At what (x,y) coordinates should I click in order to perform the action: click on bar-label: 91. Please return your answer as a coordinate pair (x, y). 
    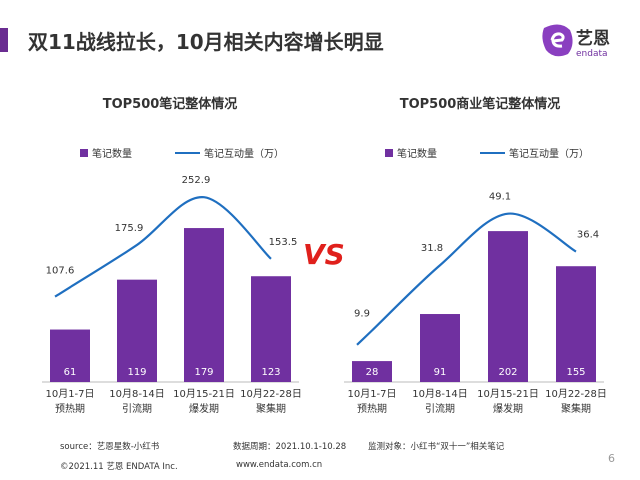
    Looking at the image, I should click on (440, 372).